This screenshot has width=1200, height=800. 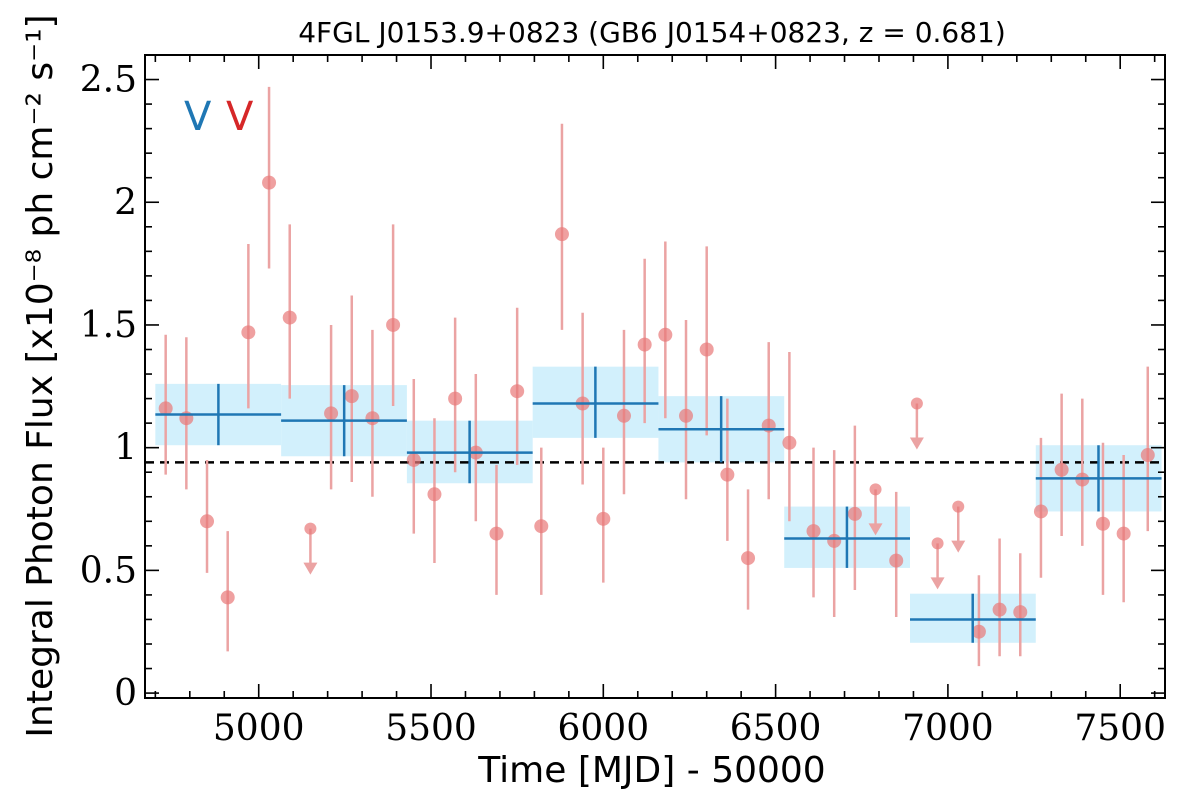 I want to click on x-axis-label: Time [MJD] - 50000, so click(x=651, y=770).